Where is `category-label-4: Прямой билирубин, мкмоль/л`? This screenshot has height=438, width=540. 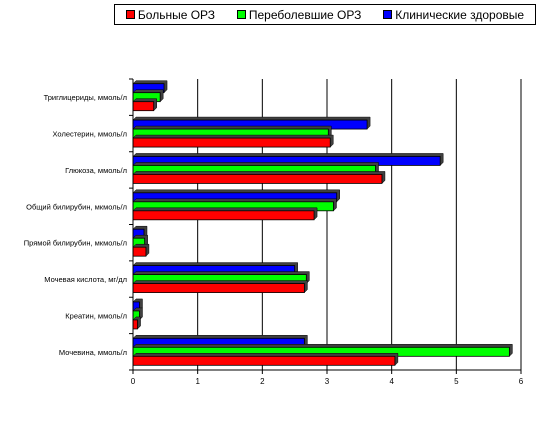 category-label-4: Прямой билирубин, мкмоль/л is located at coordinates (75, 243).